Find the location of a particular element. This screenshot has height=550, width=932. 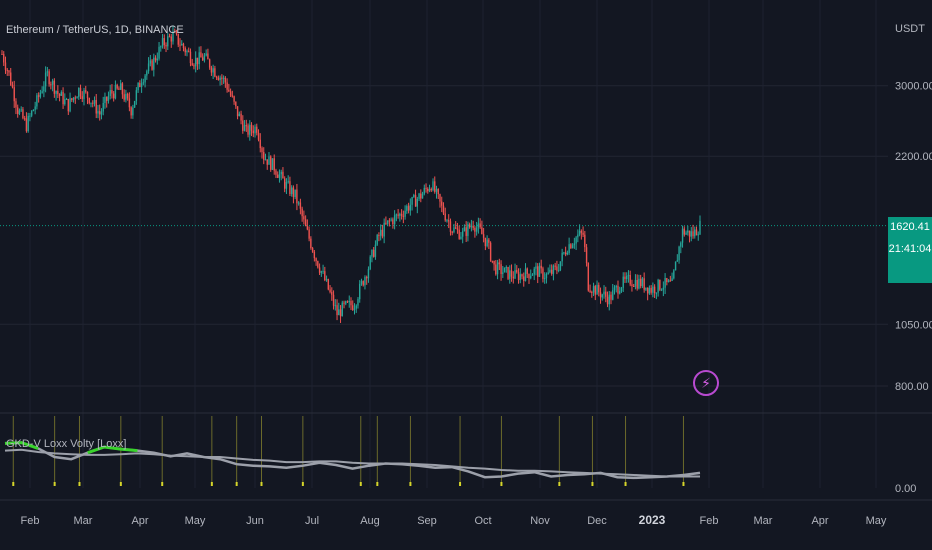

price-tick-label: 800.00 is located at coordinates (912, 387).